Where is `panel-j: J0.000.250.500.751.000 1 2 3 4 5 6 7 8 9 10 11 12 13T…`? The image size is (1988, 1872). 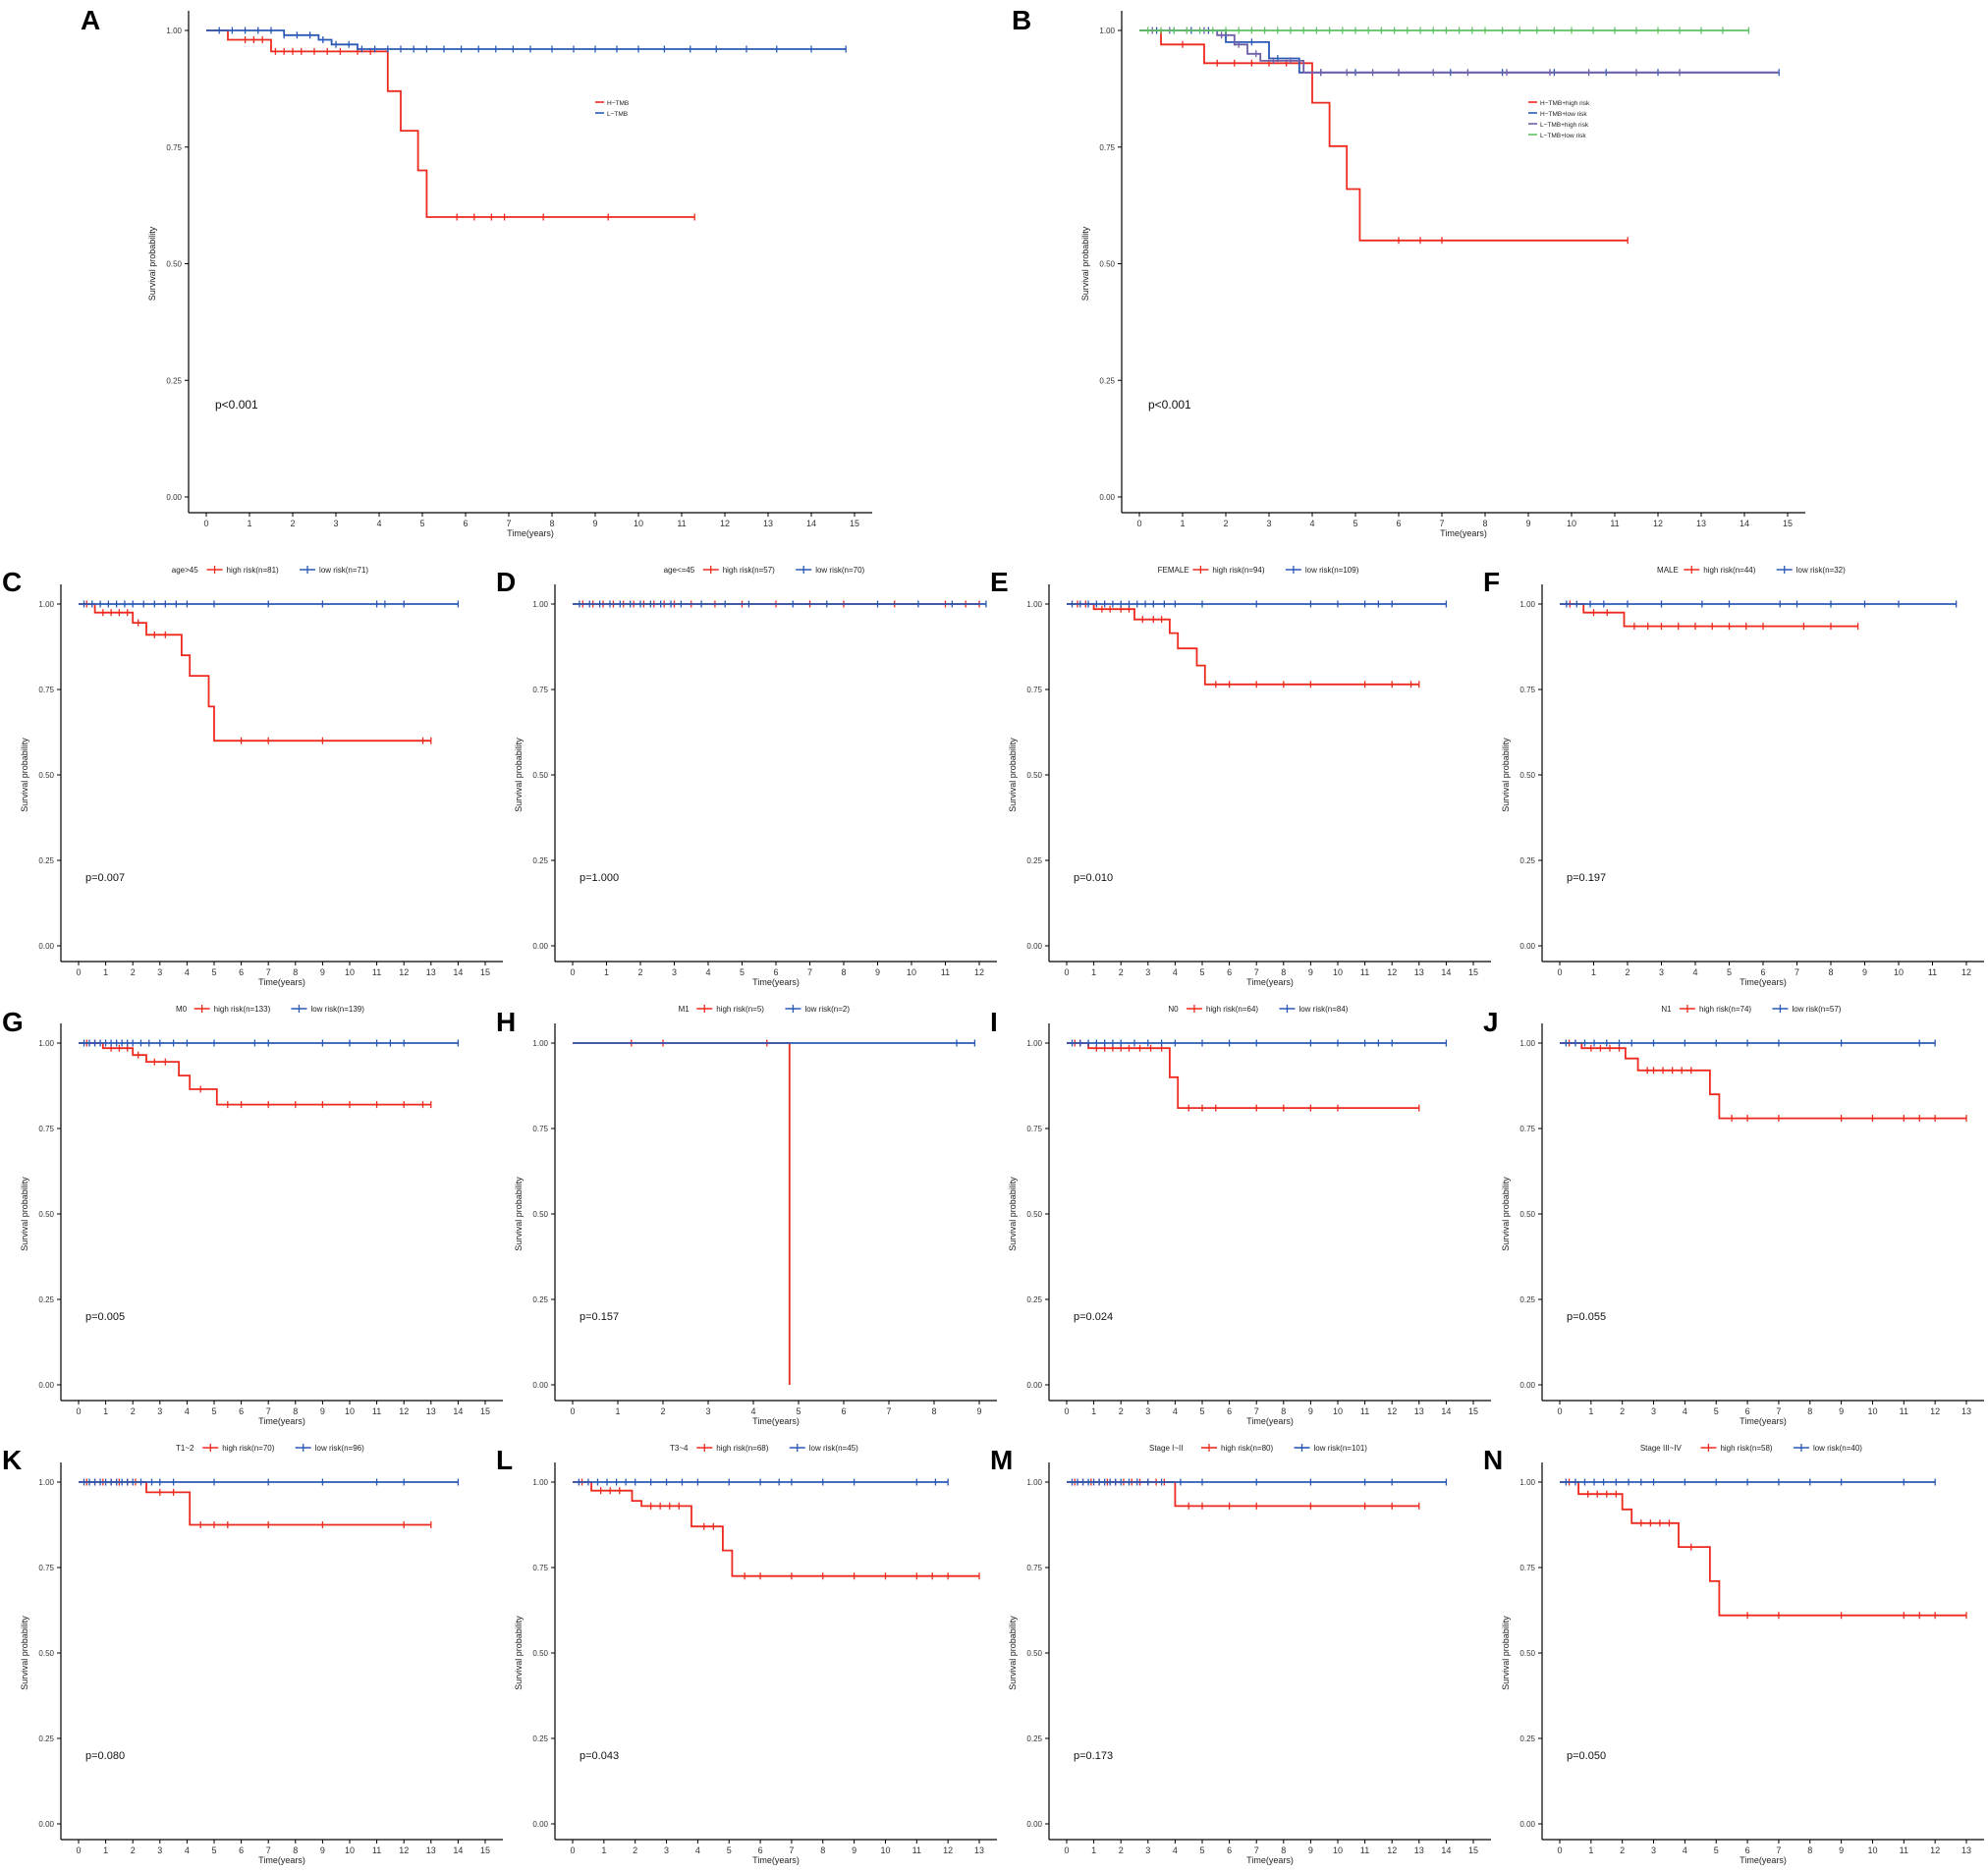 panel-j: J0.000.250.500.751.000 1 2 3 4 5 6 7 8 9 10 11 12 13T… is located at coordinates (1733, 1215).